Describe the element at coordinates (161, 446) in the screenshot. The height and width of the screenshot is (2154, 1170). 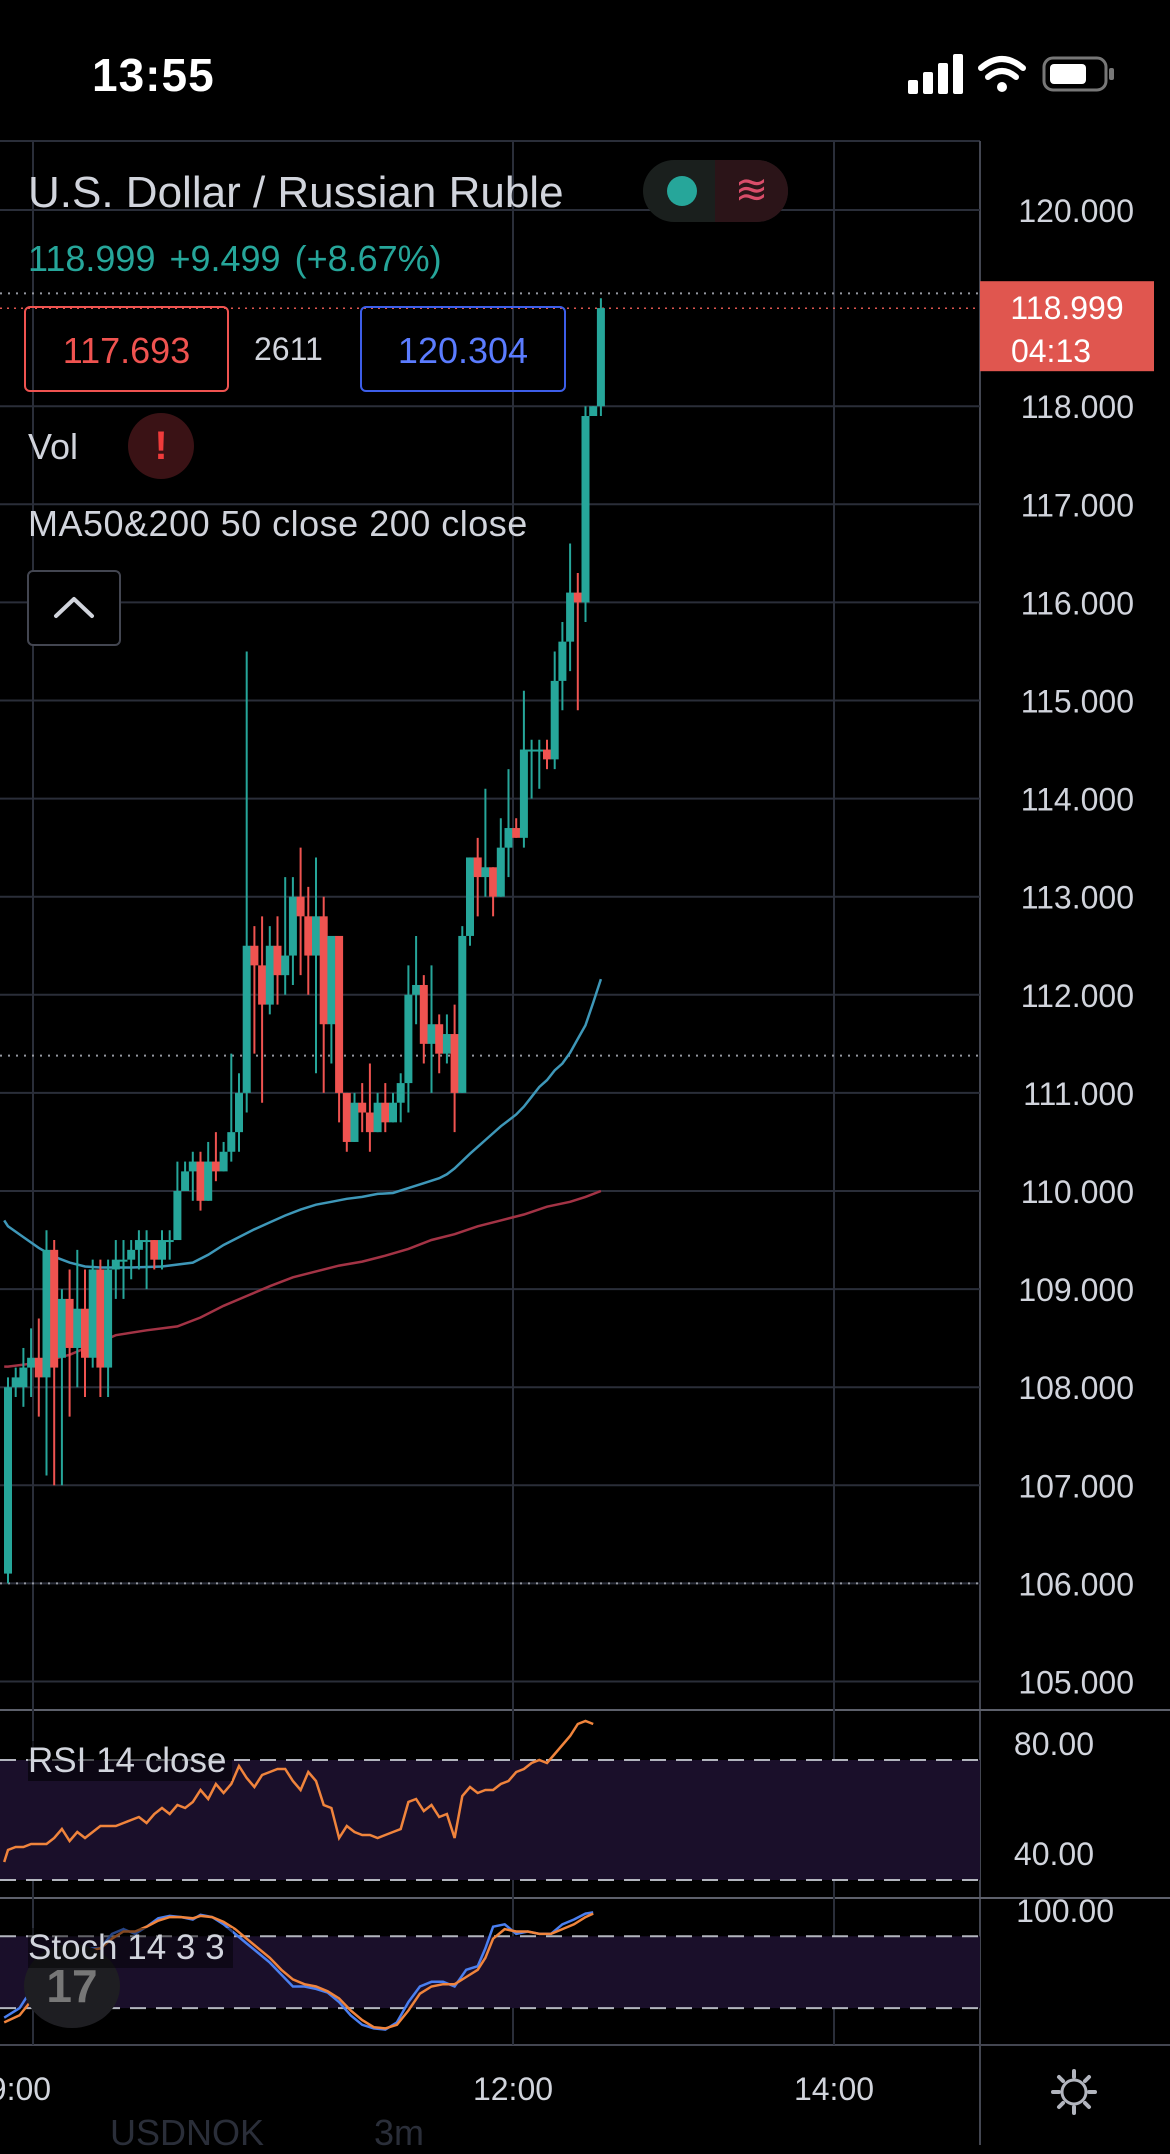
I see `alert-icon: !` at that location.